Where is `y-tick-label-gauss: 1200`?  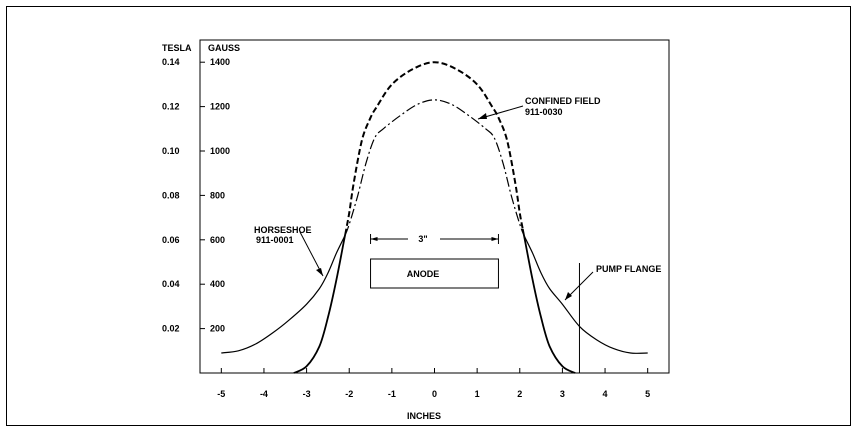 y-tick-label-gauss: 1200 is located at coordinates (220, 107).